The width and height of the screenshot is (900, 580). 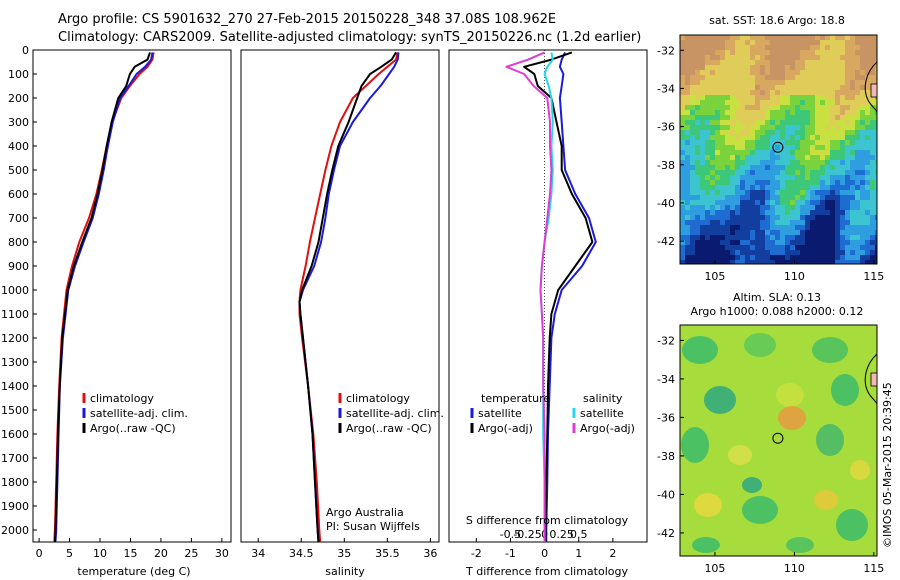 I want to click on temperature-legend-label: satellite-adj. clim., so click(x=139, y=413).